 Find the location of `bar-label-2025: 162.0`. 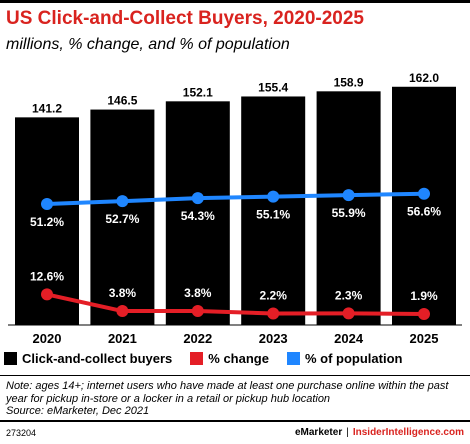

bar-label-2025: 162.0 is located at coordinates (424, 78).